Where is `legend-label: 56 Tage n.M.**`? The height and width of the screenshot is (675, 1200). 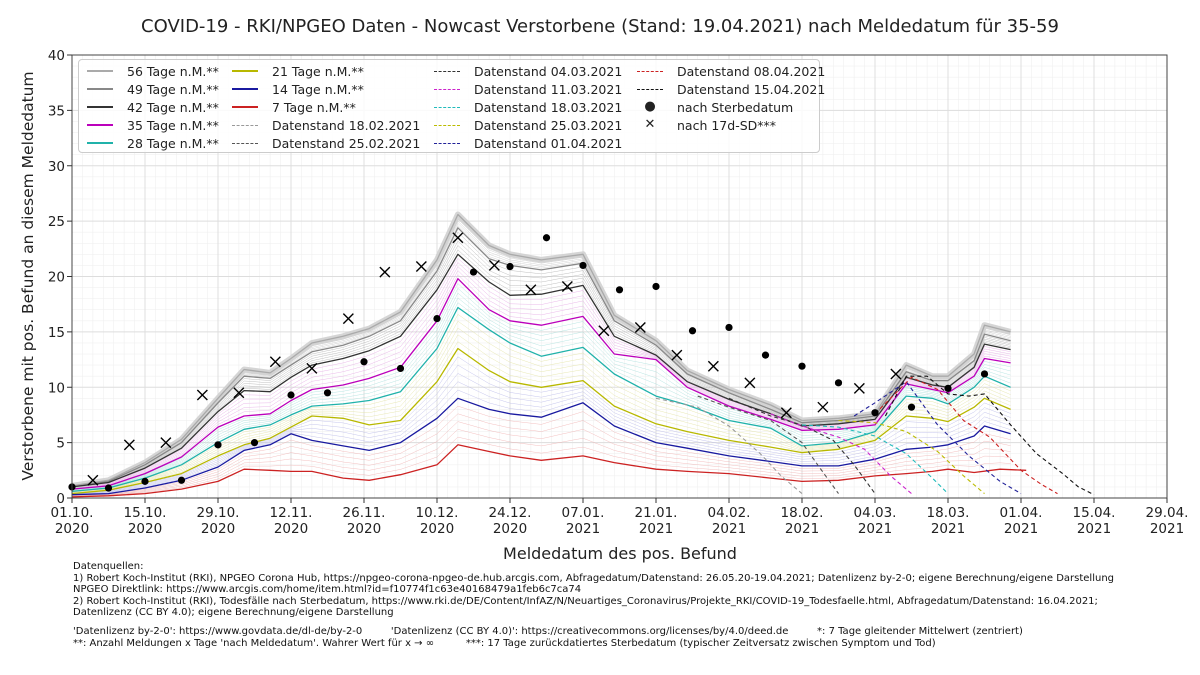 legend-label: 56 Tage n.M.** is located at coordinates (173, 71).